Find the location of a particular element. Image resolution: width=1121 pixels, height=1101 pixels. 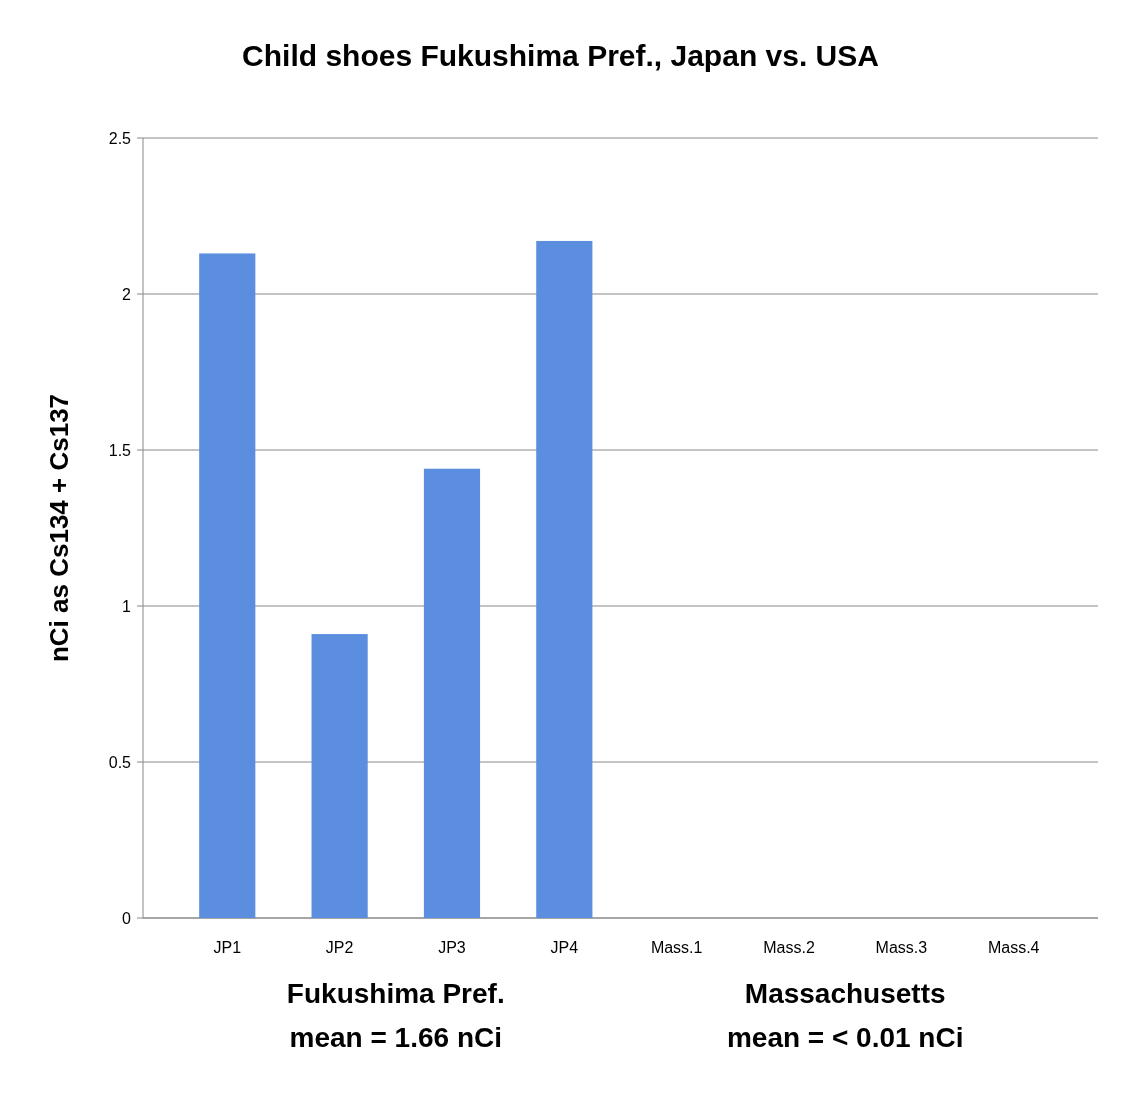

x-tick-label: Mass.4 is located at coordinates (1013, 947).